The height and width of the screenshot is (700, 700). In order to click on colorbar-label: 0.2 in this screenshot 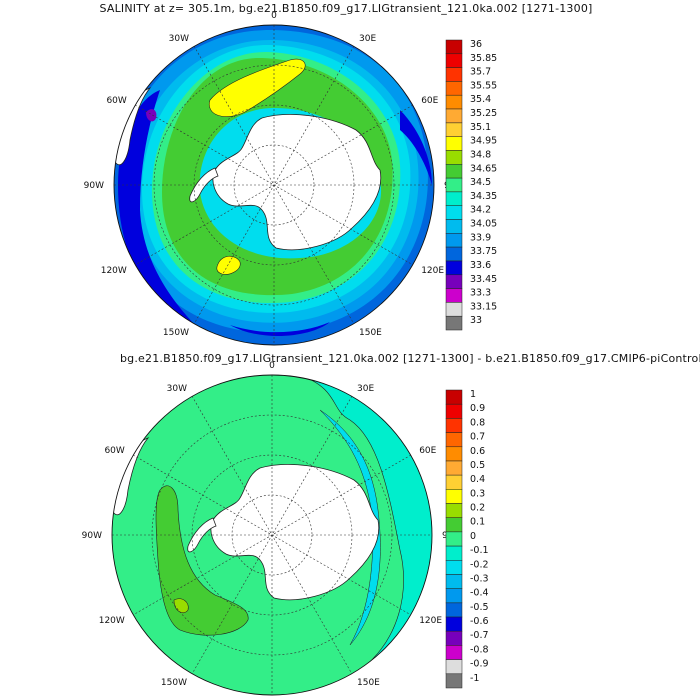, I will do `click(477, 508)`.